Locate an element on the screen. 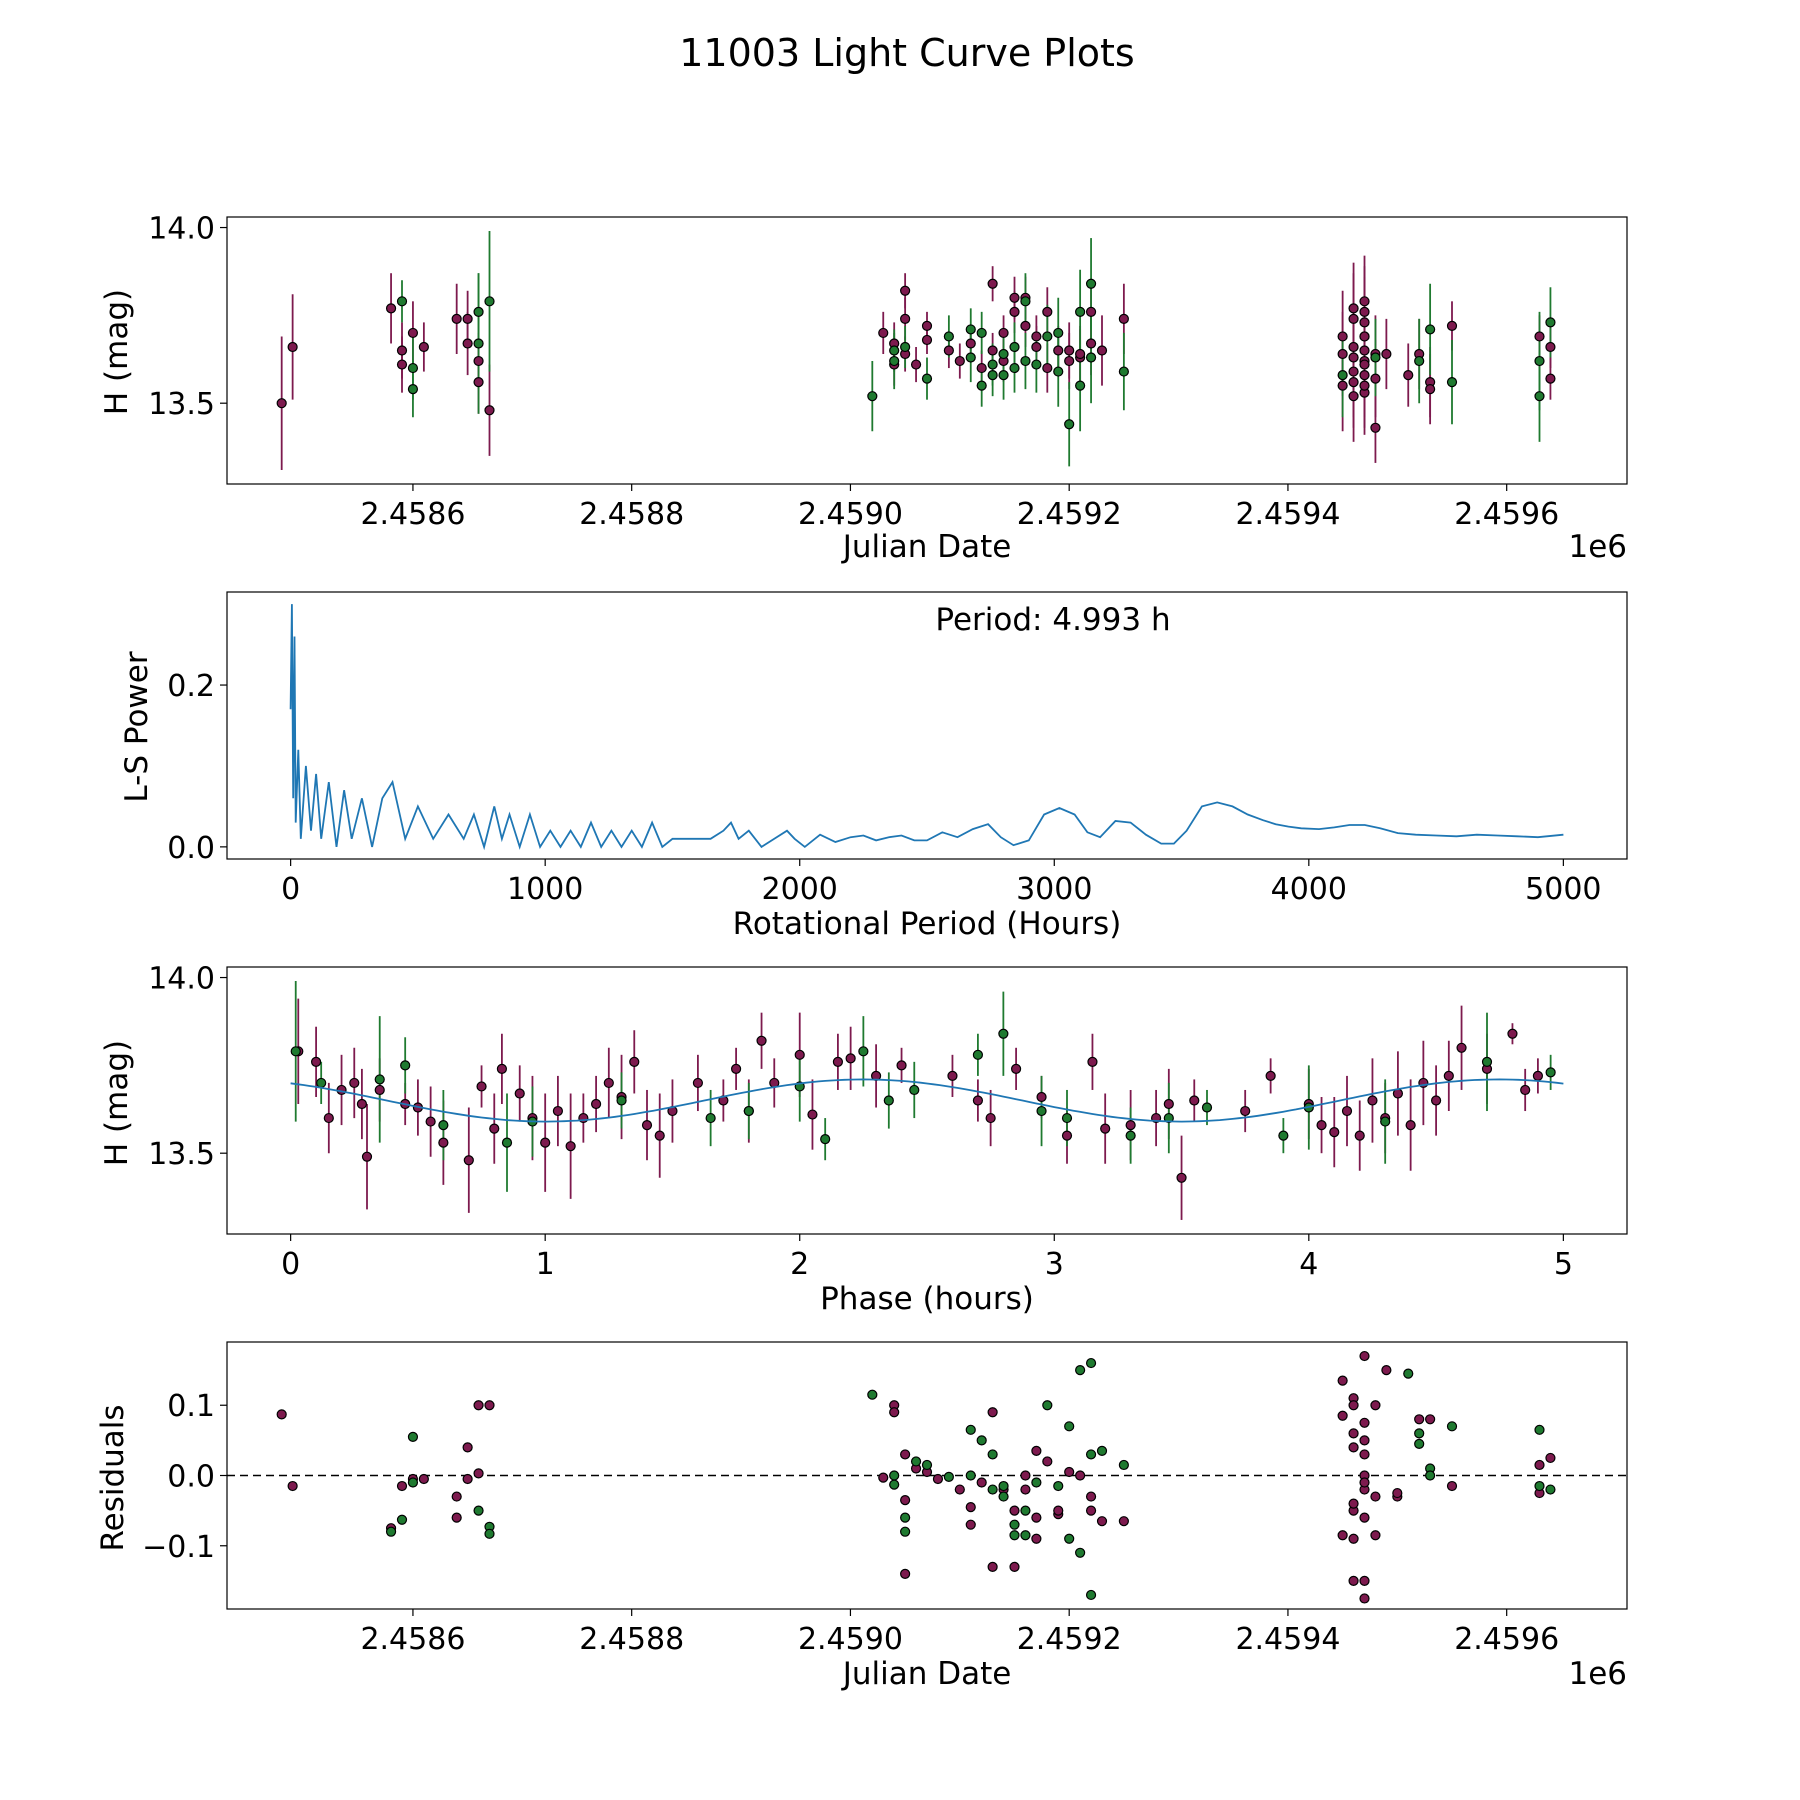 Image resolution: width=1800 pixels, height=1800 pixels. y-tick-label: 0.0 is located at coordinates (191, 1477).